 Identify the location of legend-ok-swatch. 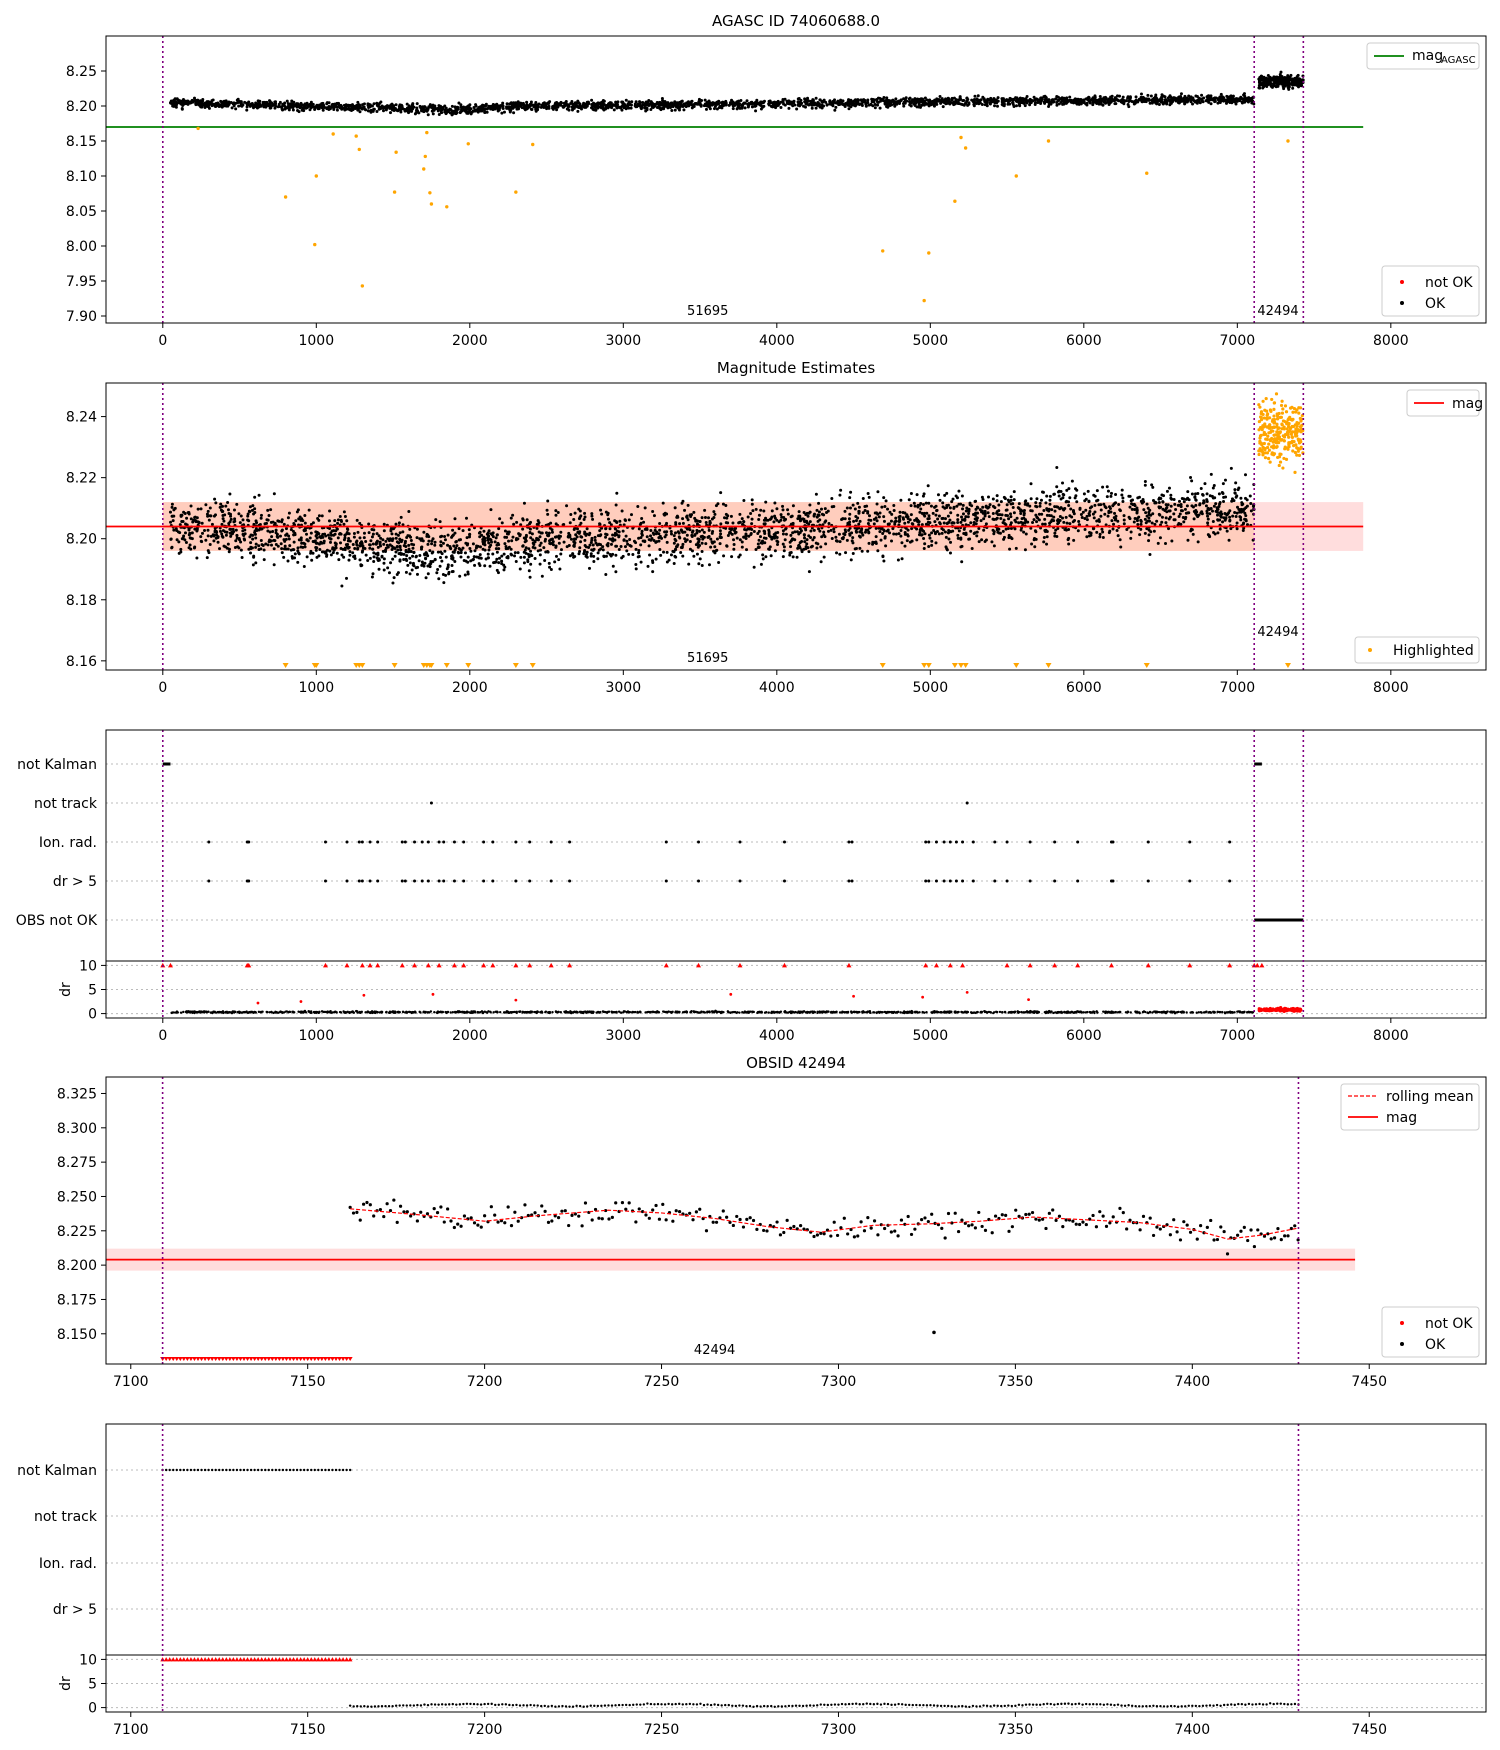
(1402, 303).